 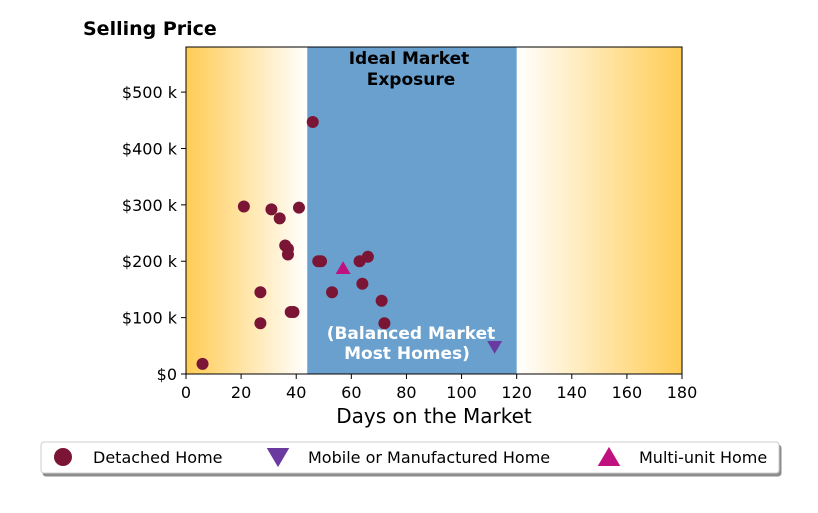 What do you see at coordinates (682, 392) in the screenshot?
I see `x-tick-label: 180` at bounding box center [682, 392].